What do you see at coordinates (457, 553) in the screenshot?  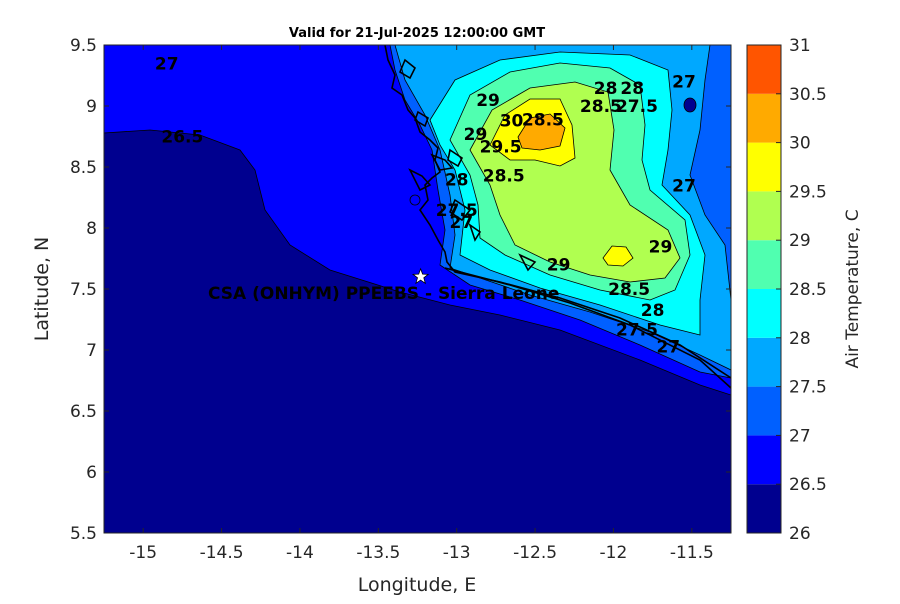 I see `x-tick-label: -13` at bounding box center [457, 553].